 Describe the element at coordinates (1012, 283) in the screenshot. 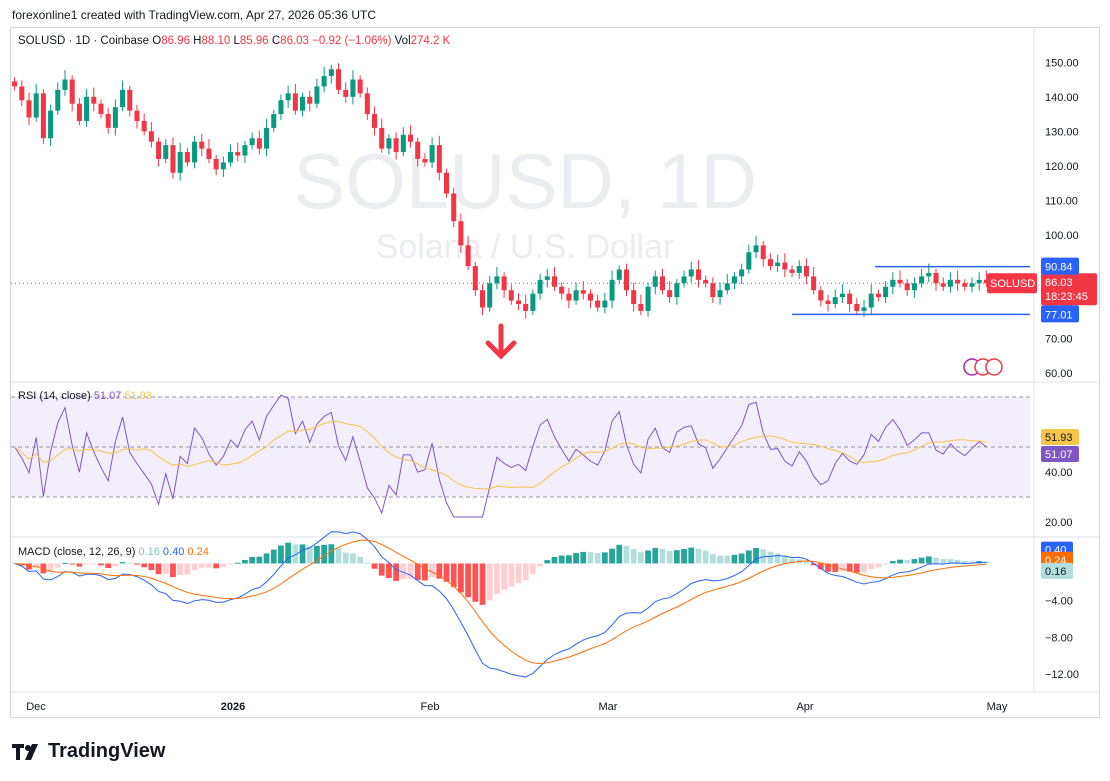

I see `last-price-symbol-box` at that location.